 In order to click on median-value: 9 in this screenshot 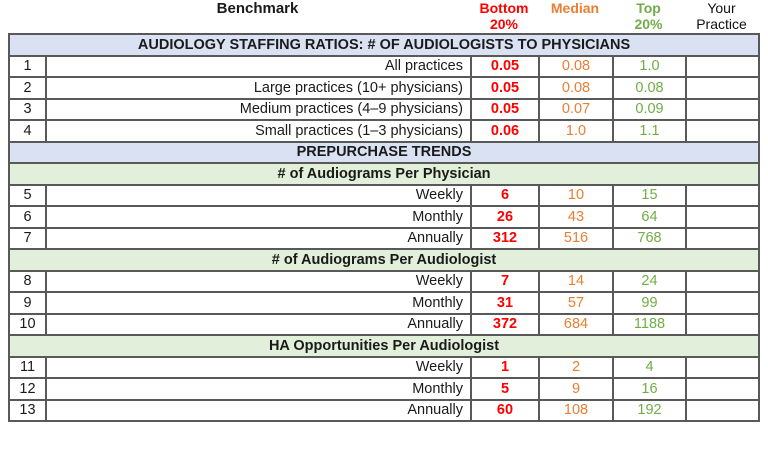, I will do `click(576, 389)`.